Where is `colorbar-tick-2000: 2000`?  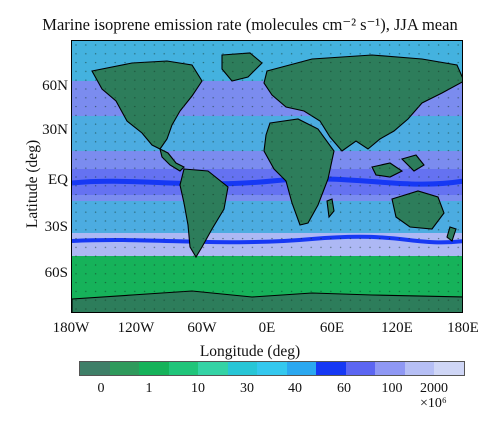 colorbar-tick-2000: 2000 is located at coordinates (434, 388).